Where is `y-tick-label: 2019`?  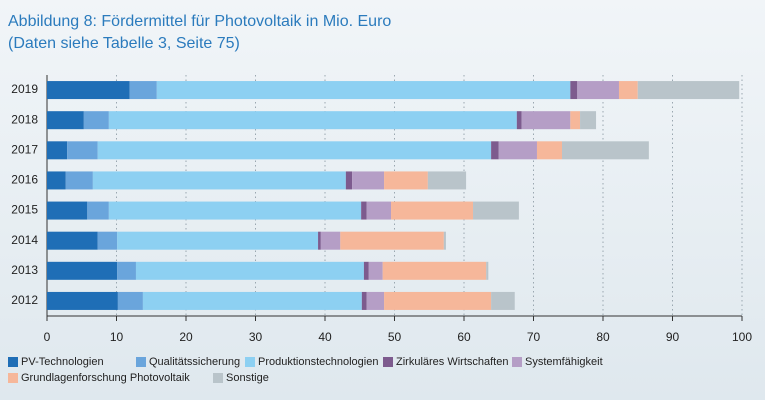
y-tick-label: 2019 is located at coordinates (24, 89).